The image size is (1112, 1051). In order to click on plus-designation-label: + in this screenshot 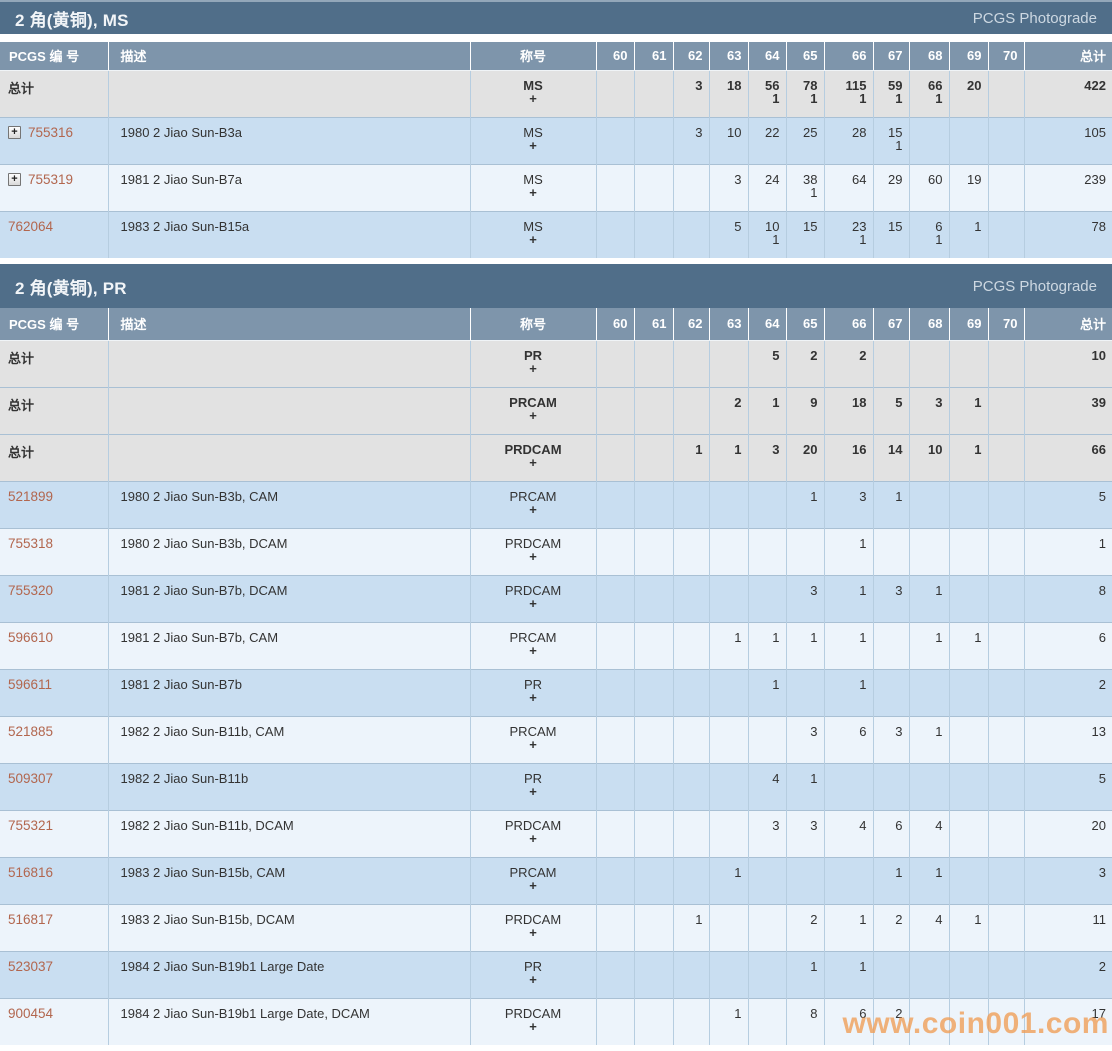, I will do `click(533, 650)`.